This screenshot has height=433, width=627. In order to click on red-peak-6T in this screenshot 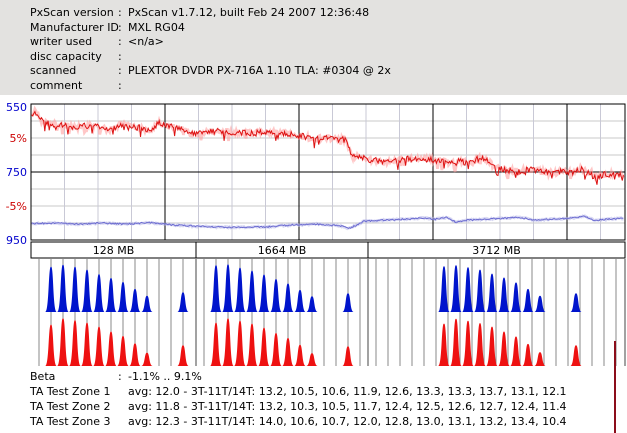, I will do `click(480, 344)`.